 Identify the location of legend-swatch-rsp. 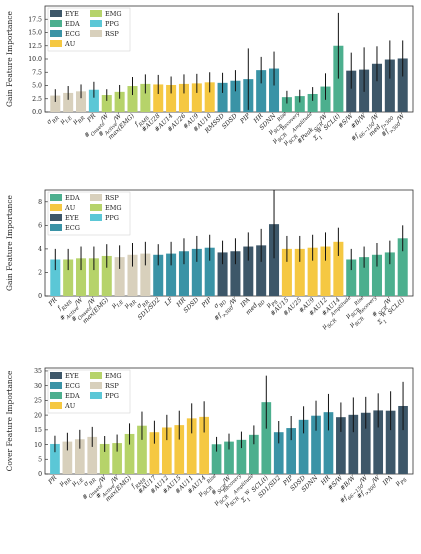
(96, 197).